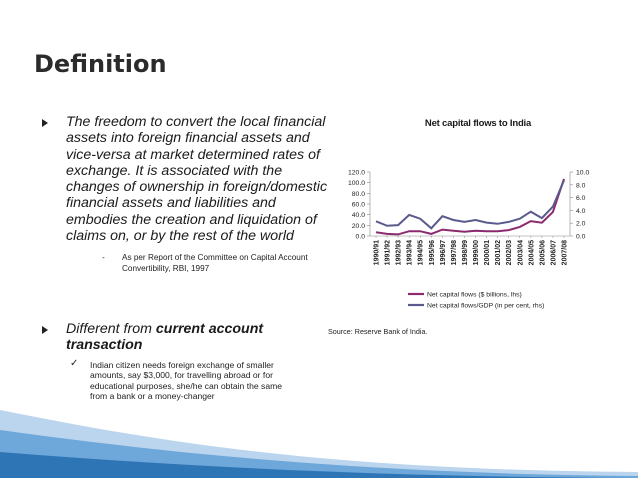 This screenshot has height=478, width=638. I want to click on y-left-tick-label: 120.0, so click(356, 173).